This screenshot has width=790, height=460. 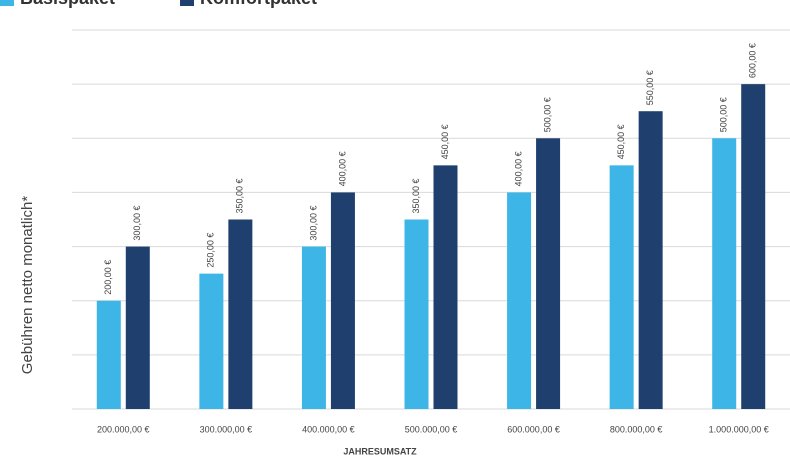 What do you see at coordinates (431, 429) in the screenshot?
I see `x-tick-label: 500.000,00 €` at bounding box center [431, 429].